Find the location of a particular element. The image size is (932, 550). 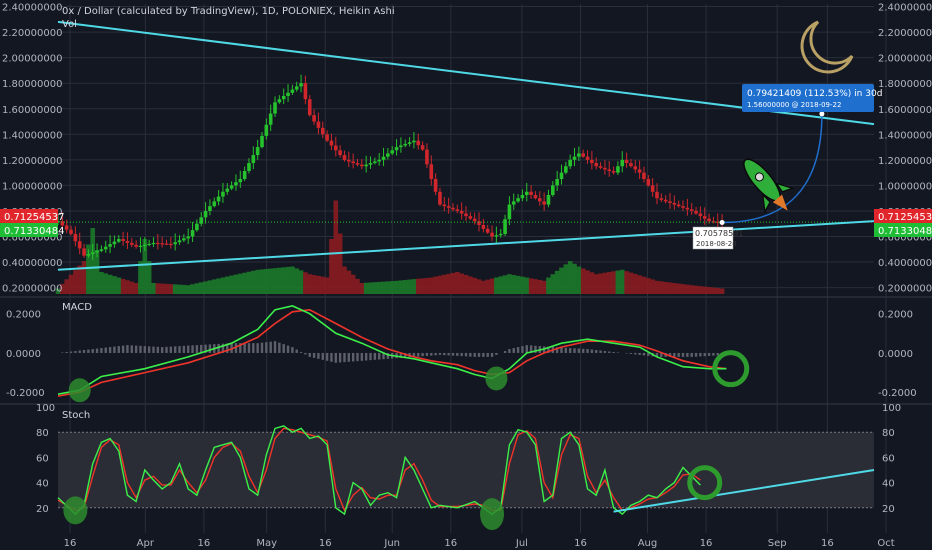

y-tick-label-right: 1.40000000 is located at coordinates (905, 135).